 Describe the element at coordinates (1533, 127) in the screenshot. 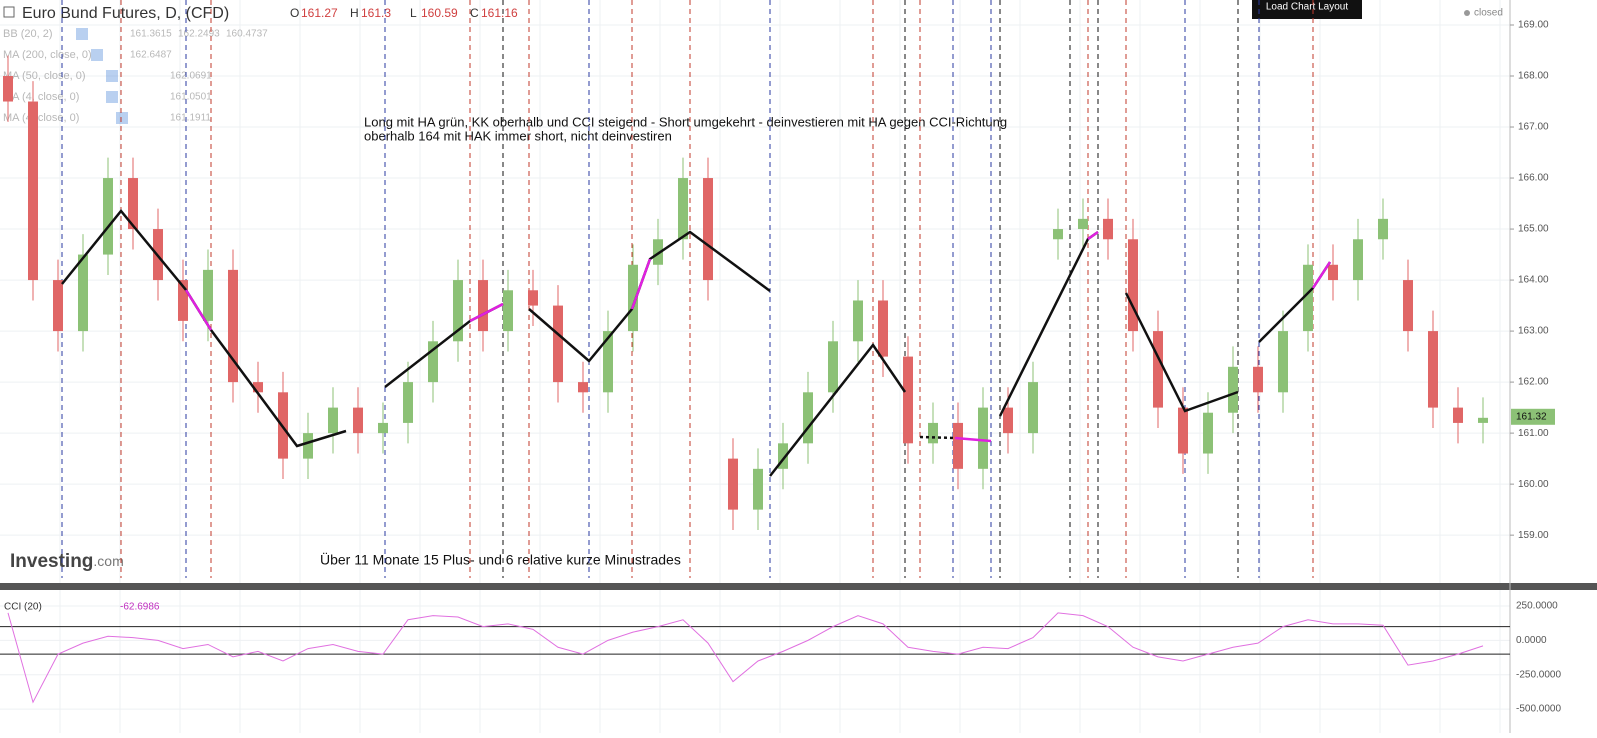

I see `y-tick-label: 167.00` at that location.